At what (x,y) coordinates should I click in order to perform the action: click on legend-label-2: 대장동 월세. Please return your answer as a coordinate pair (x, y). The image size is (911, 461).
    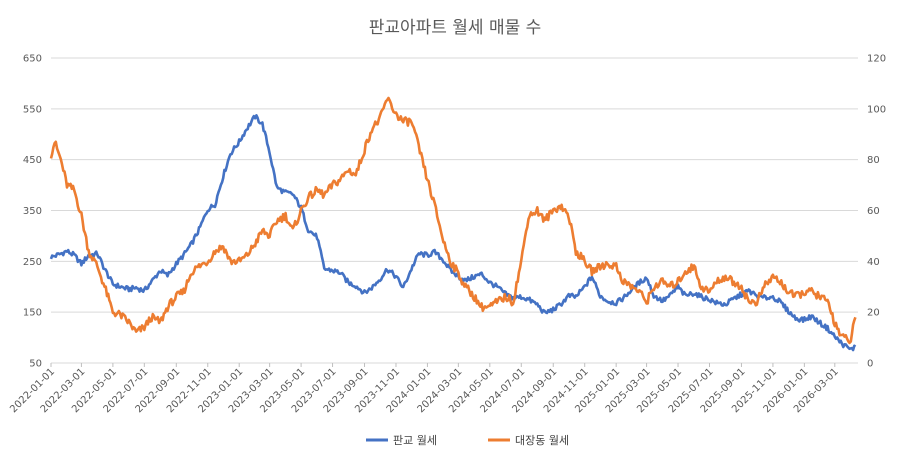
    Looking at the image, I should click on (542, 440).